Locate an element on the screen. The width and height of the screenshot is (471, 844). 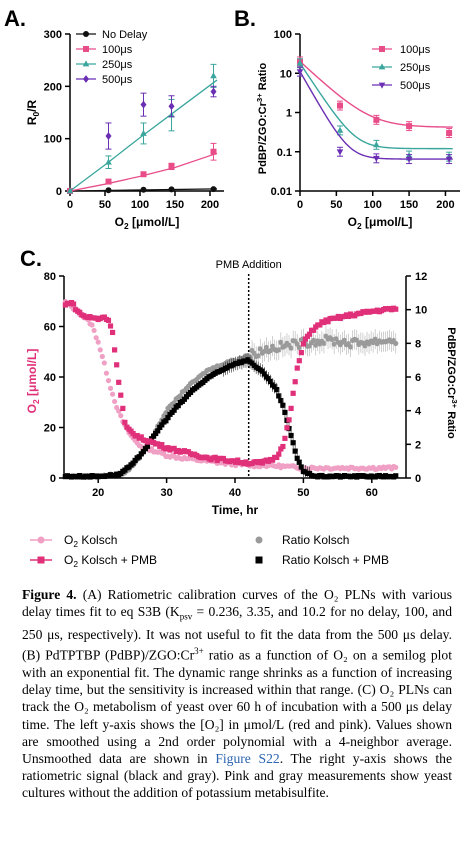
right-y-tick-label: 2 is located at coordinates (418, 445).